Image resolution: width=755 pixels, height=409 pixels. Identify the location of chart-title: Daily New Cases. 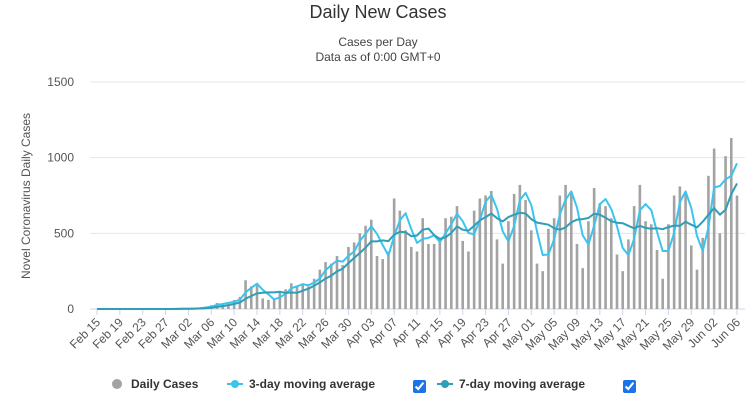
(377, 12).